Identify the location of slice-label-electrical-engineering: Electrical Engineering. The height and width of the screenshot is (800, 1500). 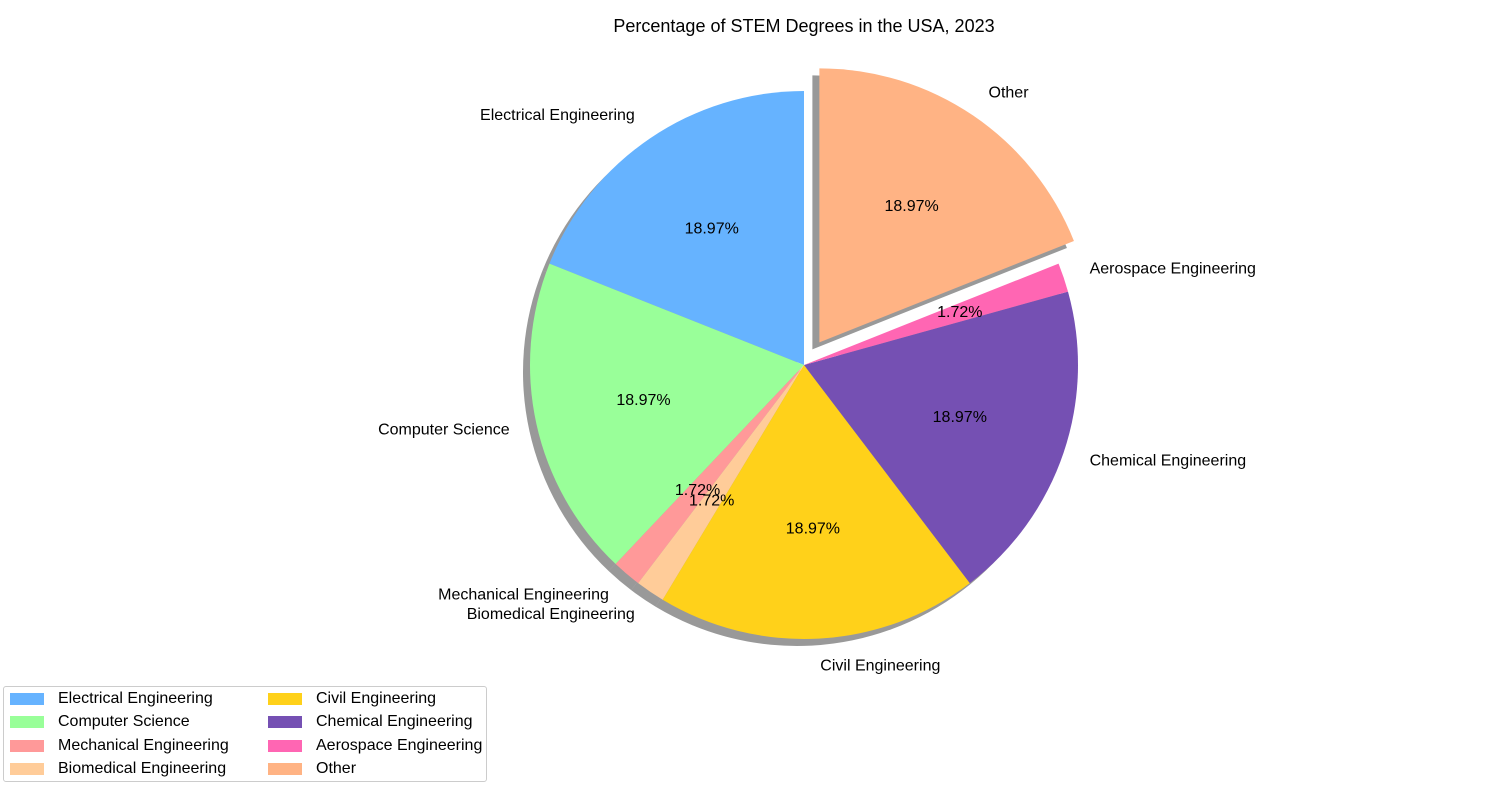
(557, 115).